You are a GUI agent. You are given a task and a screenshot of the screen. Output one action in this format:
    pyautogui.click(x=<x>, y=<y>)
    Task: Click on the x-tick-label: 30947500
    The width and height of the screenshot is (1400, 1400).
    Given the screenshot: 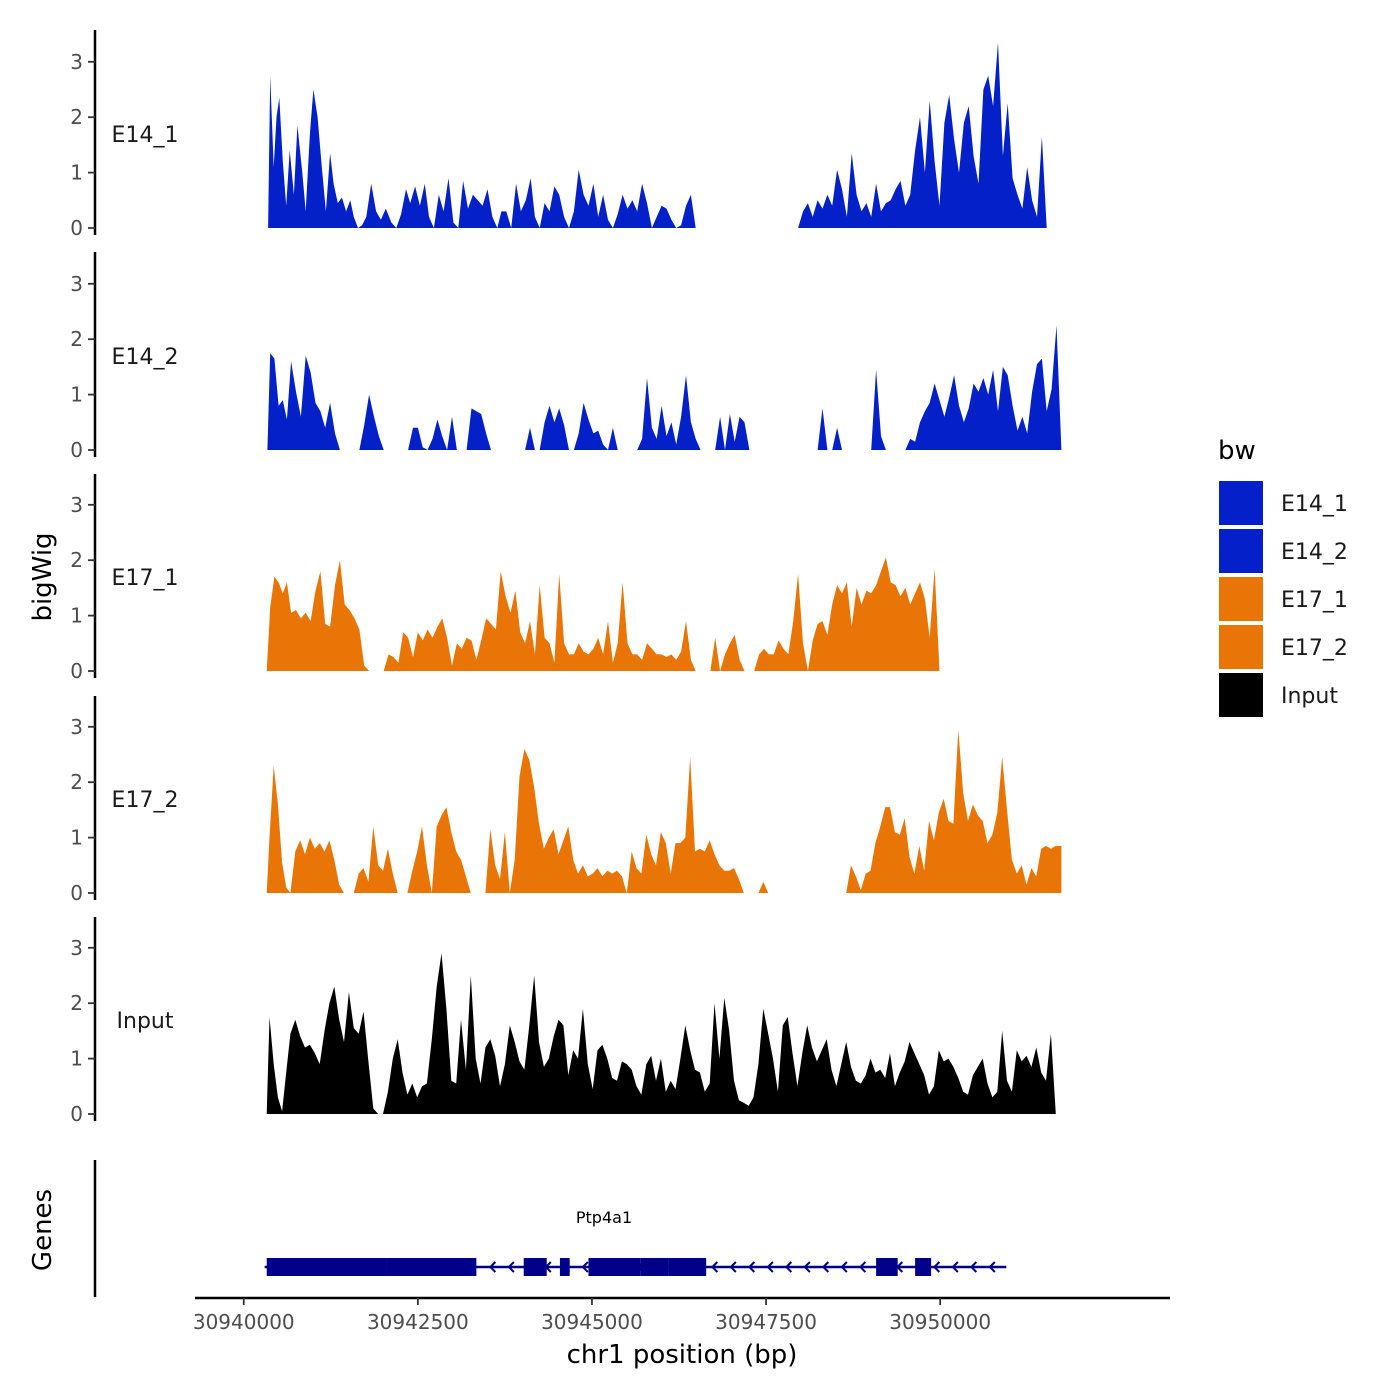 What is the action you would take?
    pyautogui.click(x=766, y=1322)
    